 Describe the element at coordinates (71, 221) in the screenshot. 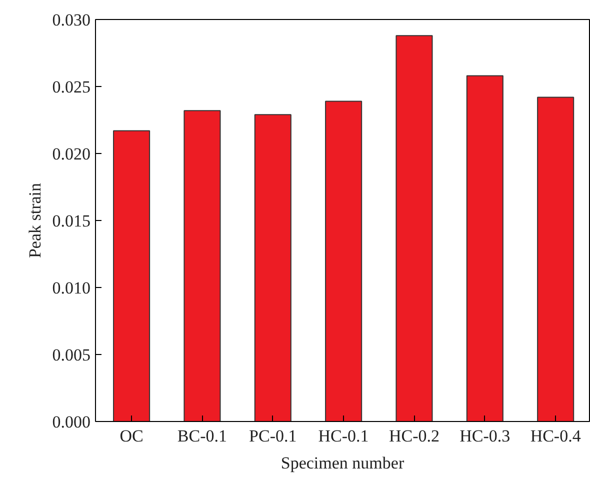

I see `y-tick-label: 0.015` at that location.